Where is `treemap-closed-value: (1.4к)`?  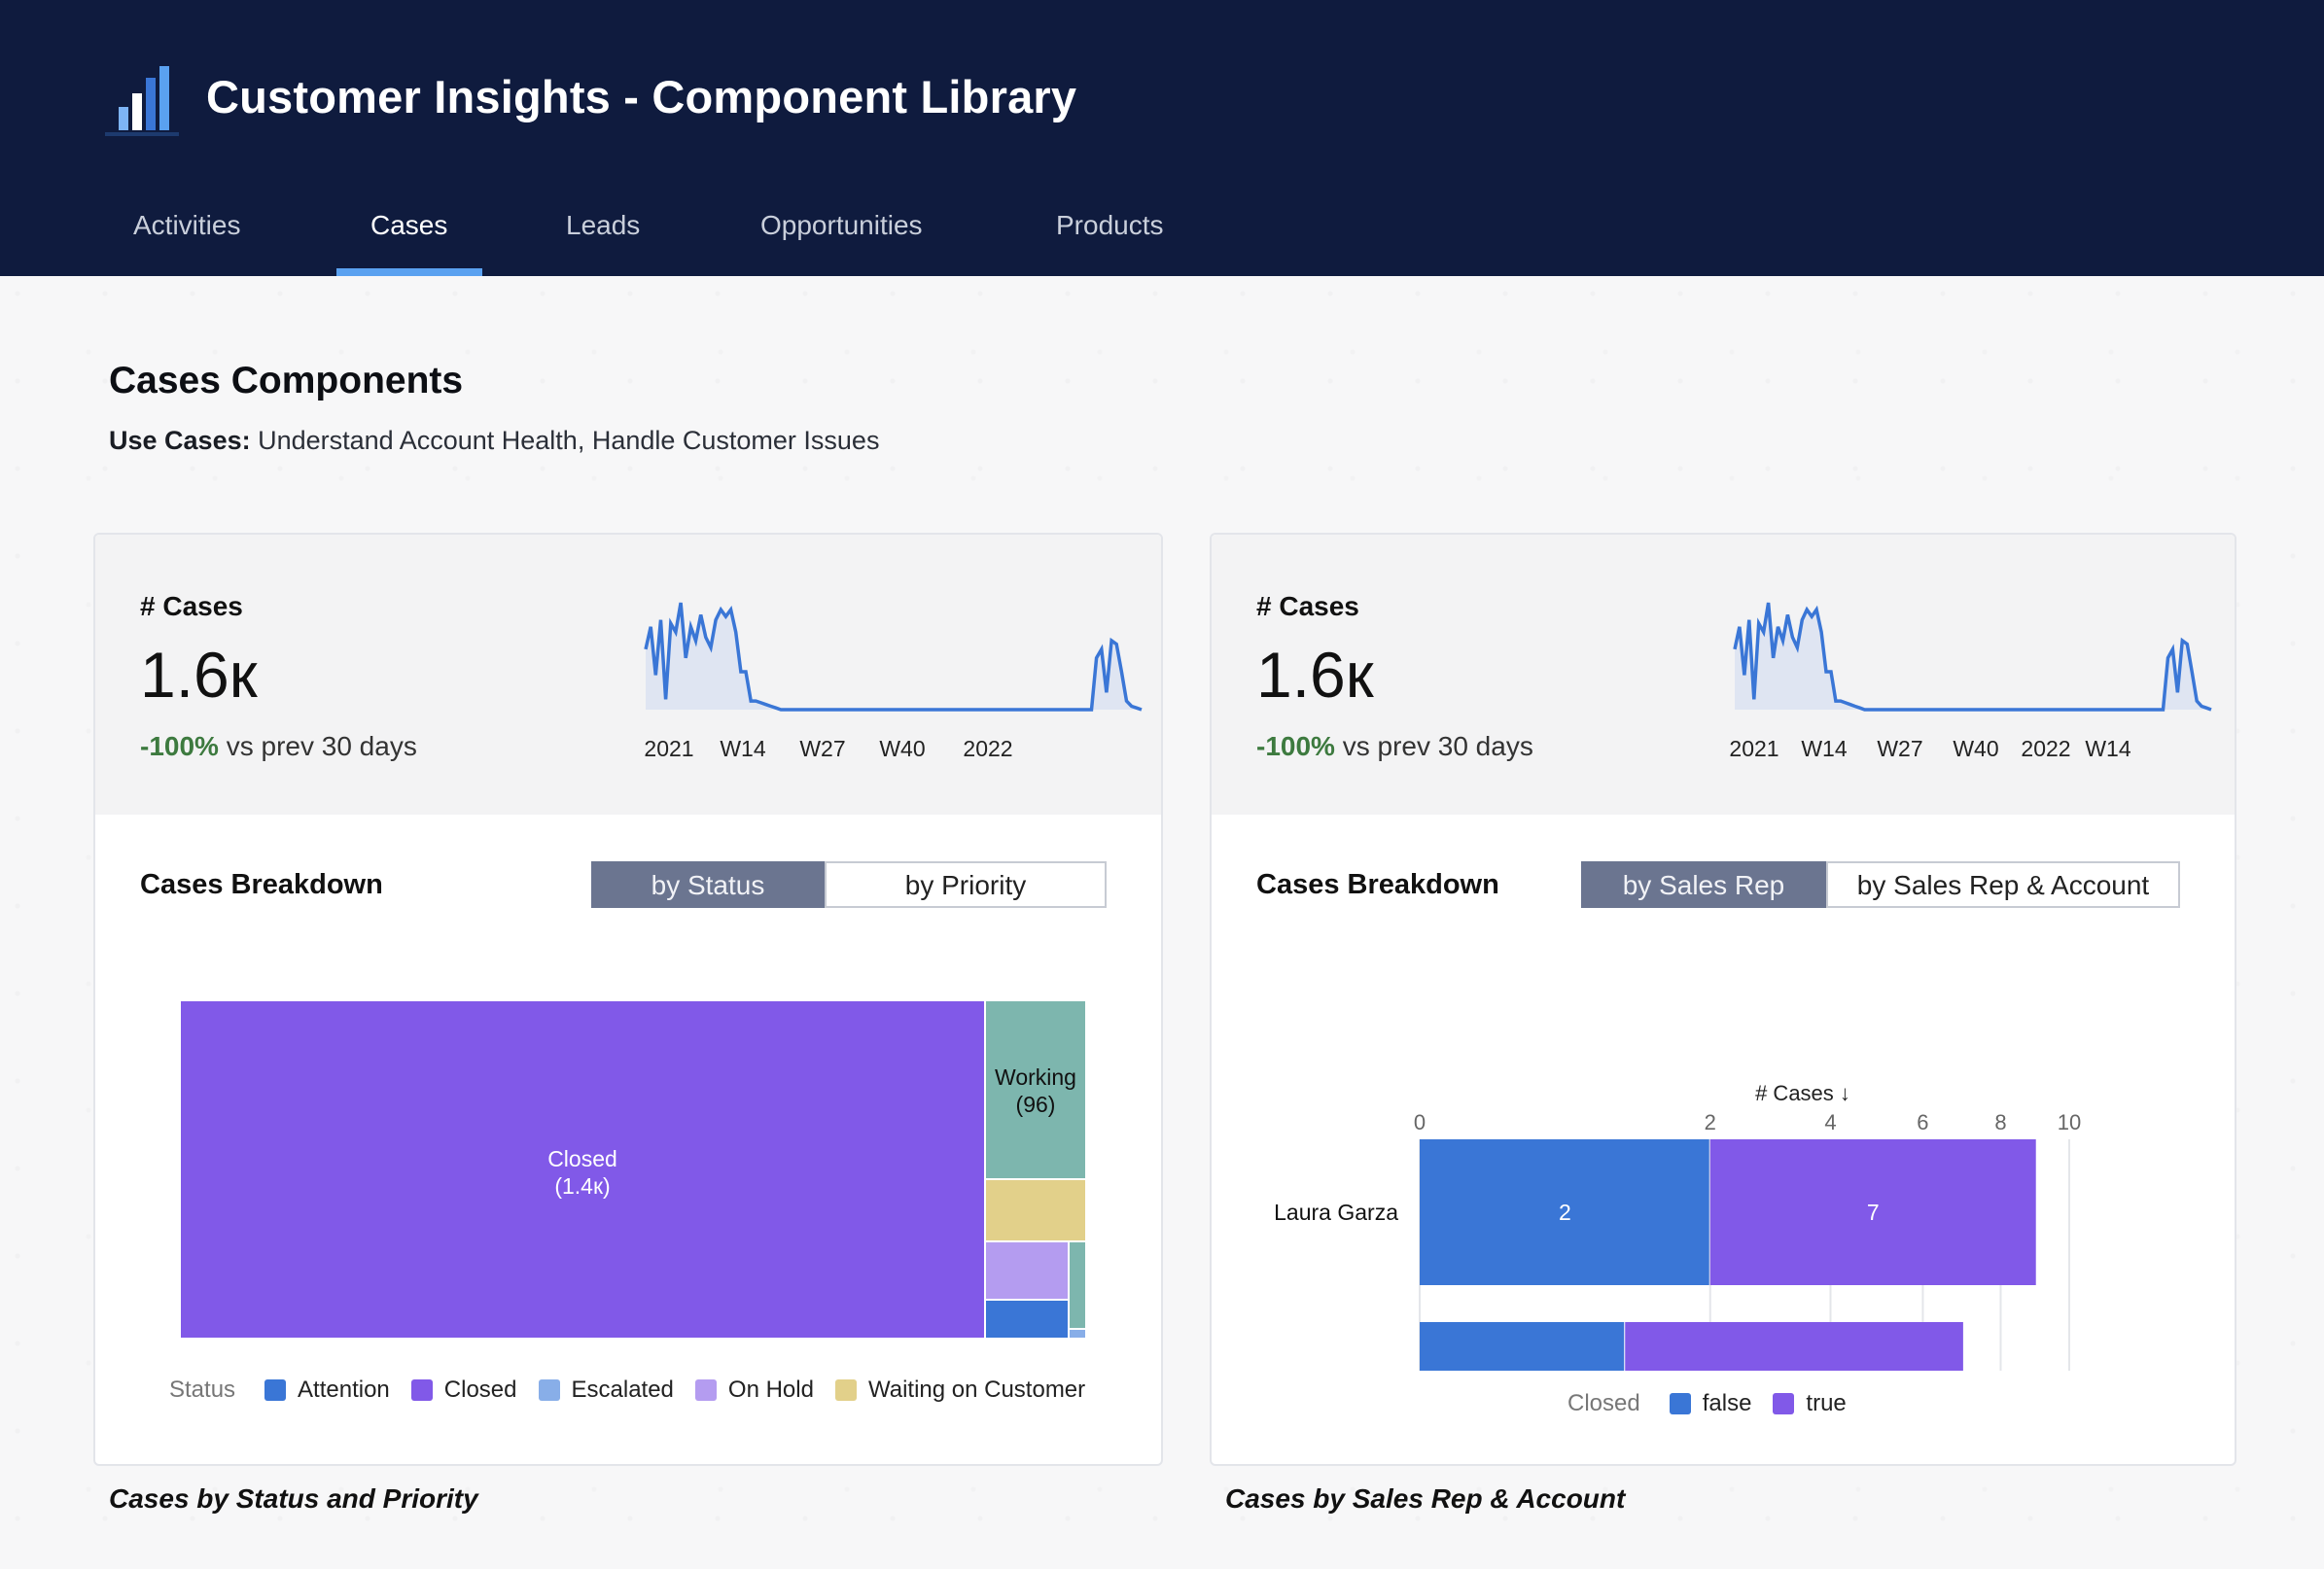
treemap-closed-value: (1.4к) is located at coordinates (582, 1186).